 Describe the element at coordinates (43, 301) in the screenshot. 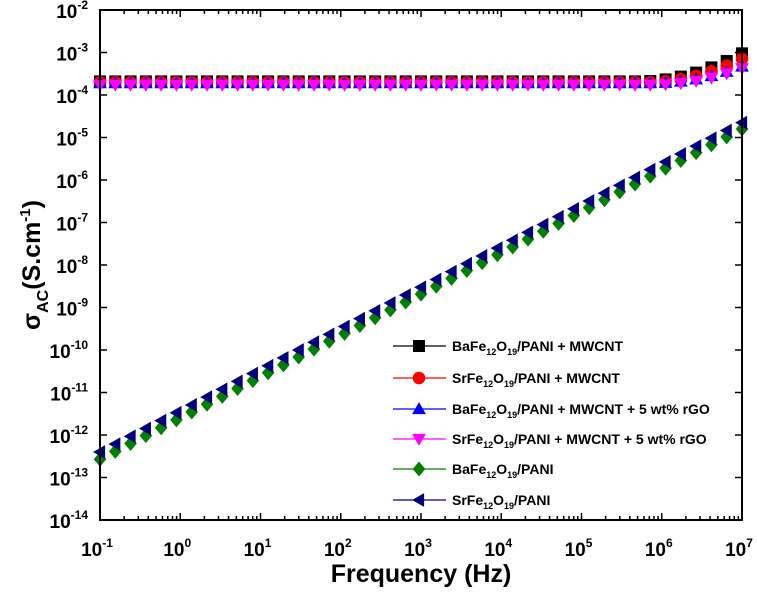

I see `y-axis-title-subscript: AC` at that location.